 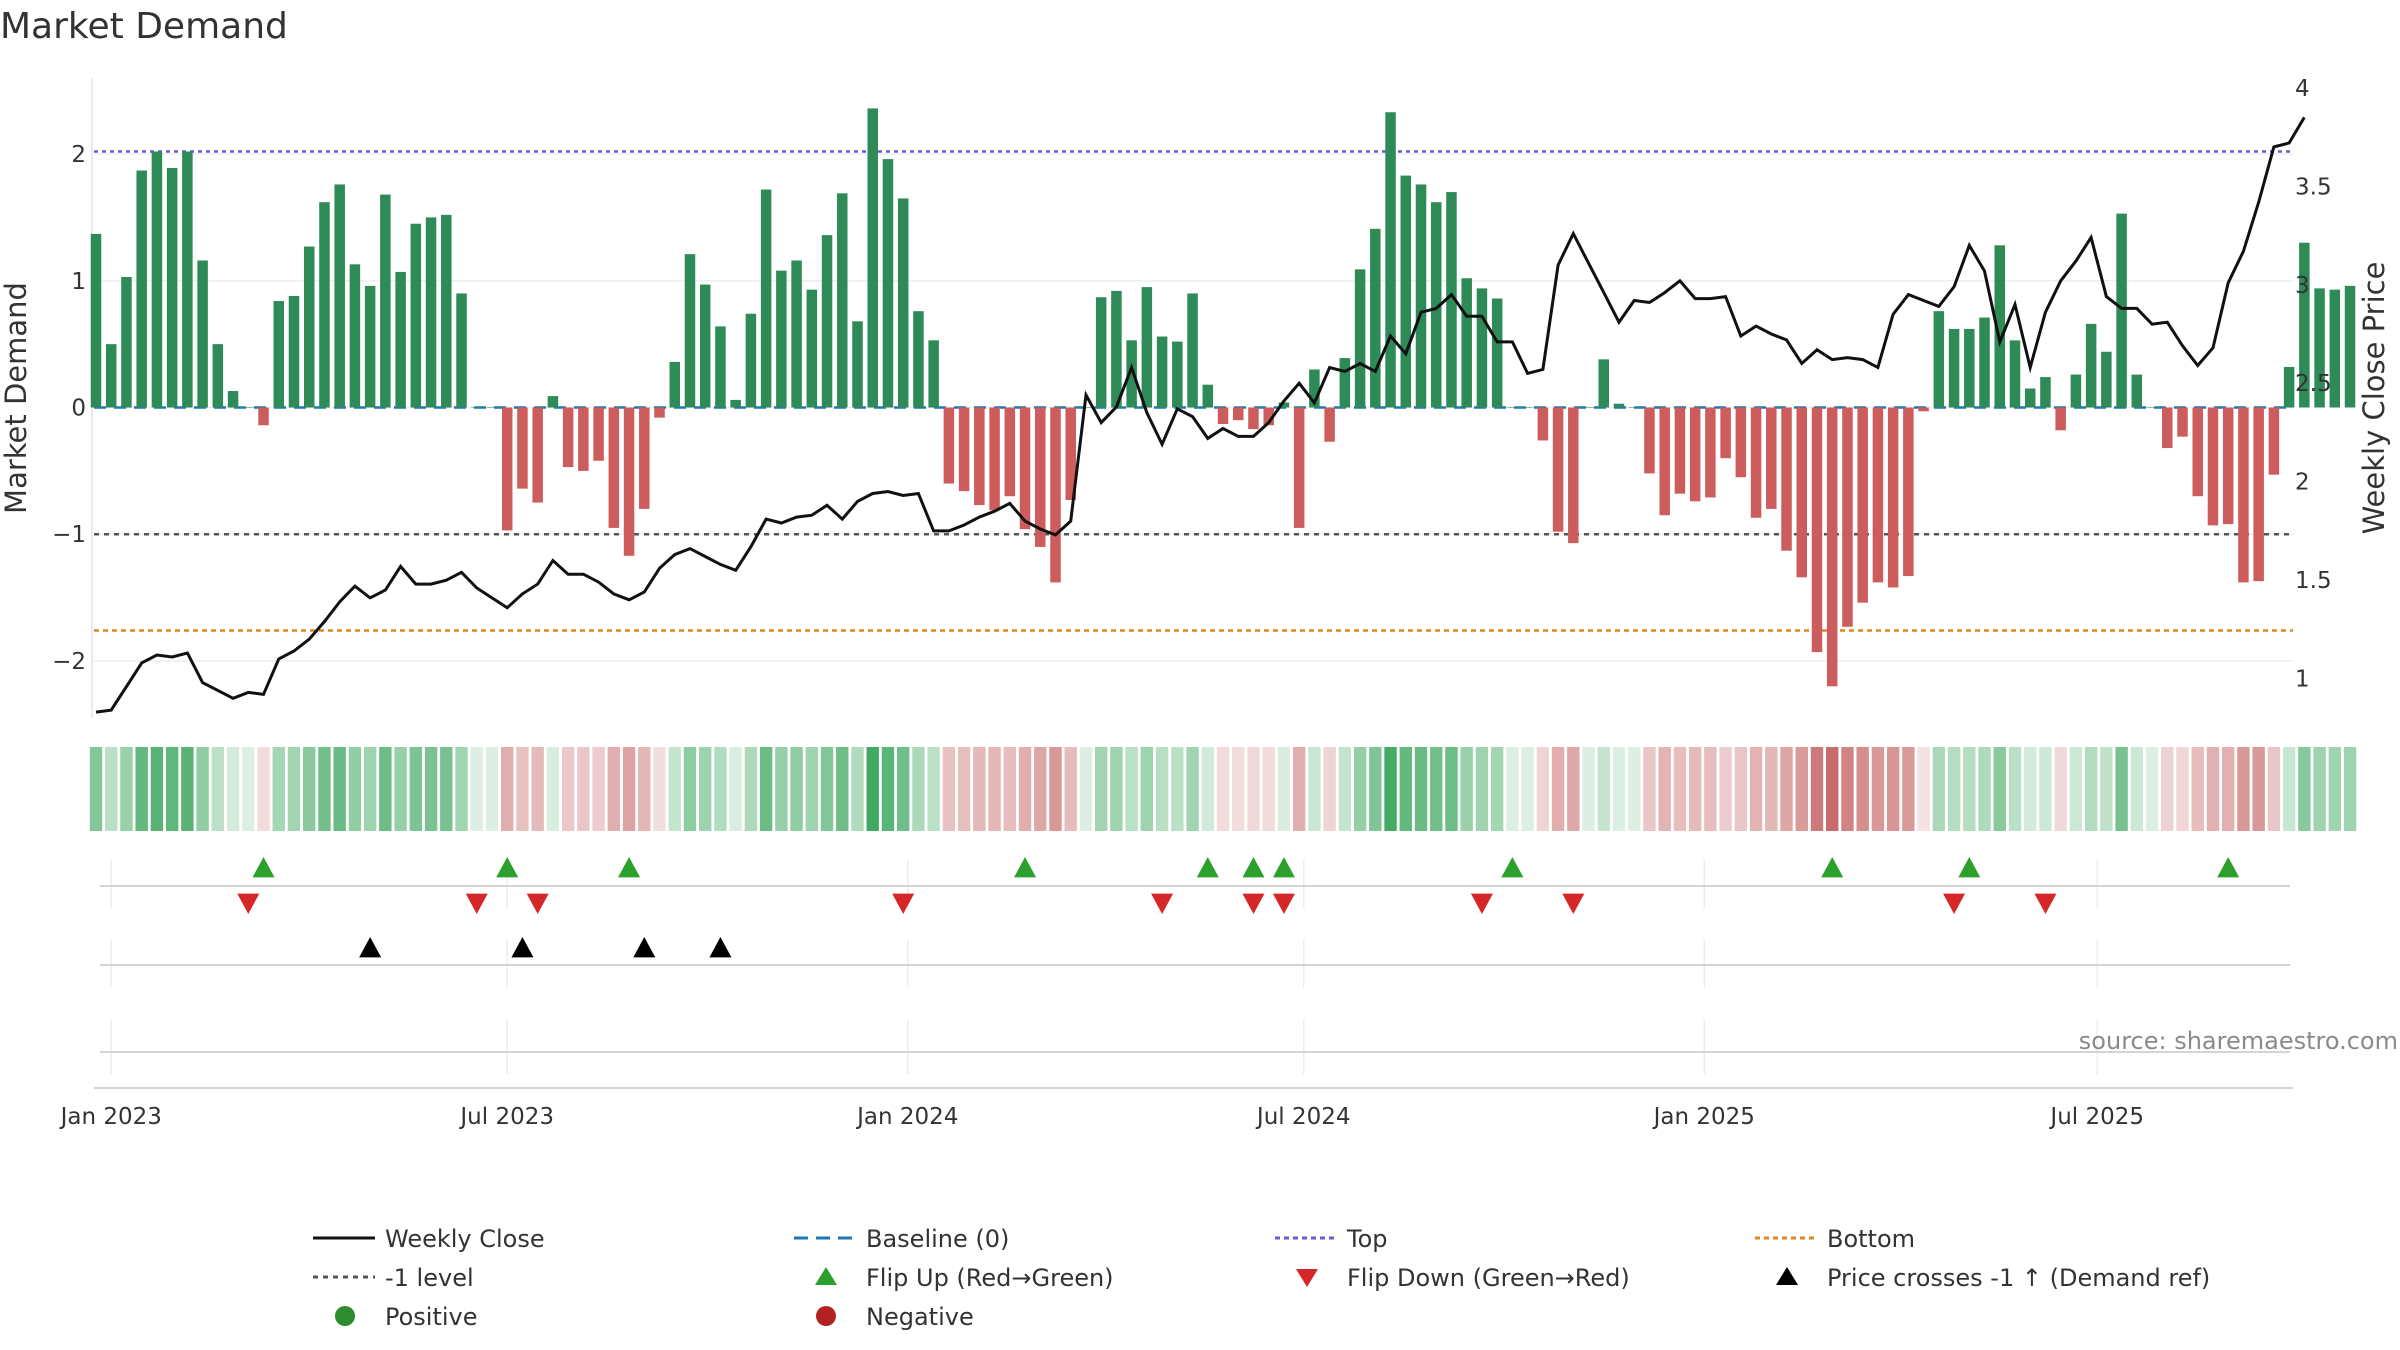 What do you see at coordinates (906, 1117) in the screenshot?
I see `x-tick-label: Jan 2024` at bounding box center [906, 1117].